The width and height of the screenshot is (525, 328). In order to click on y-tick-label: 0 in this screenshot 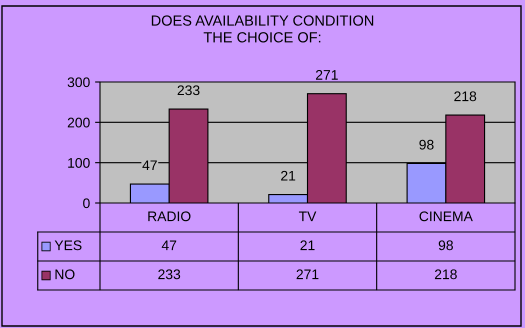, I will do `click(86, 203)`.